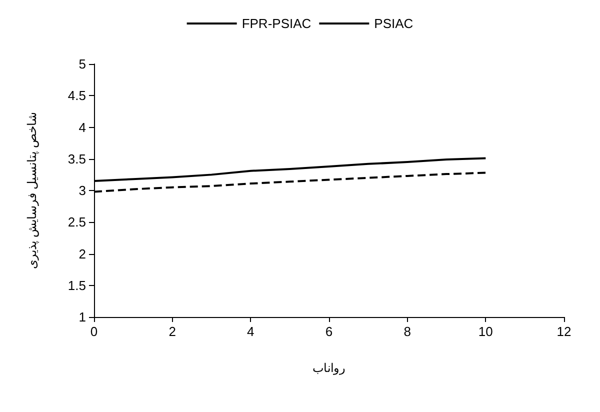 This screenshot has height=412, width=600. What do you see at coordinates (407, 331) in the screenshot?
I see `x-tick-label: 8` at bounding box center [407, 331].